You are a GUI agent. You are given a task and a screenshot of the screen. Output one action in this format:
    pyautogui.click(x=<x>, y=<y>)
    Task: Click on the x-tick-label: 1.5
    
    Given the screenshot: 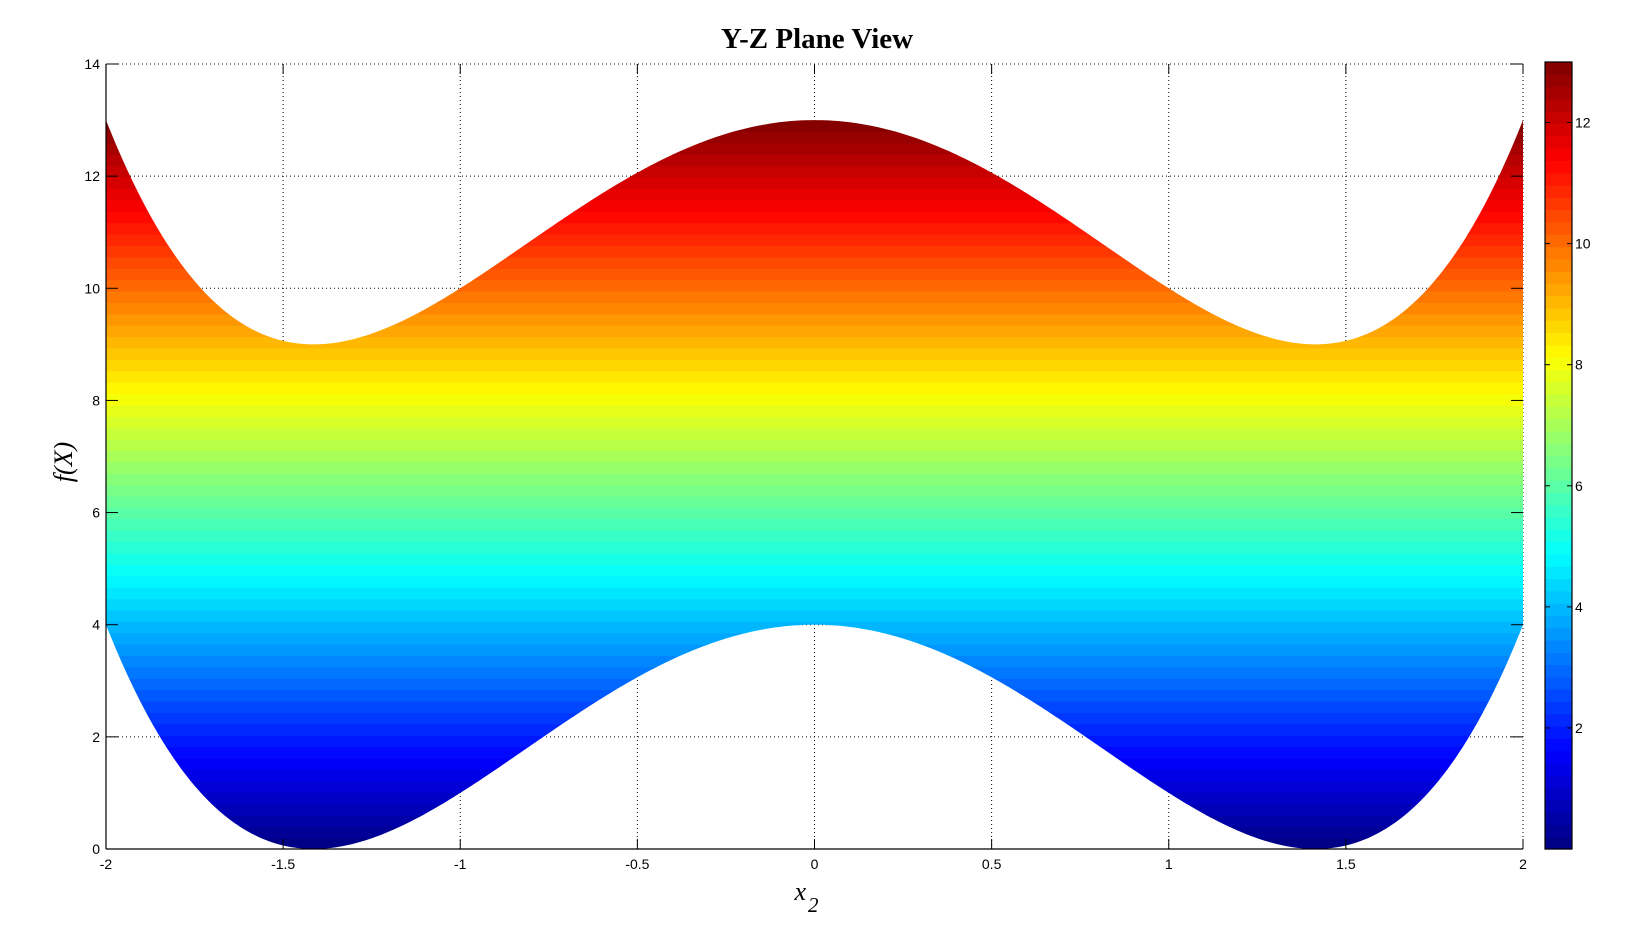 What is the action you would take?
    pyautogui.click(x=1346, y=864)
    